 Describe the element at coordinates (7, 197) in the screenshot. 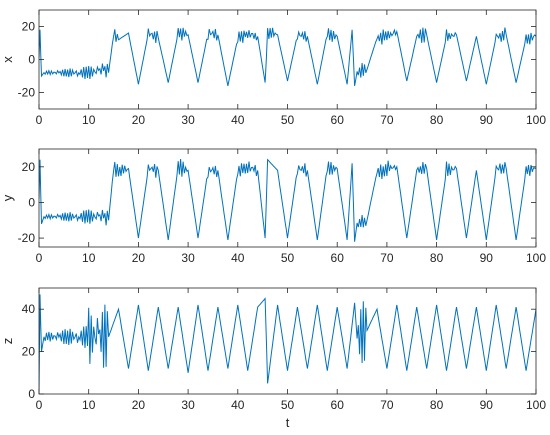

I see `y-axis-label: y` at that location.